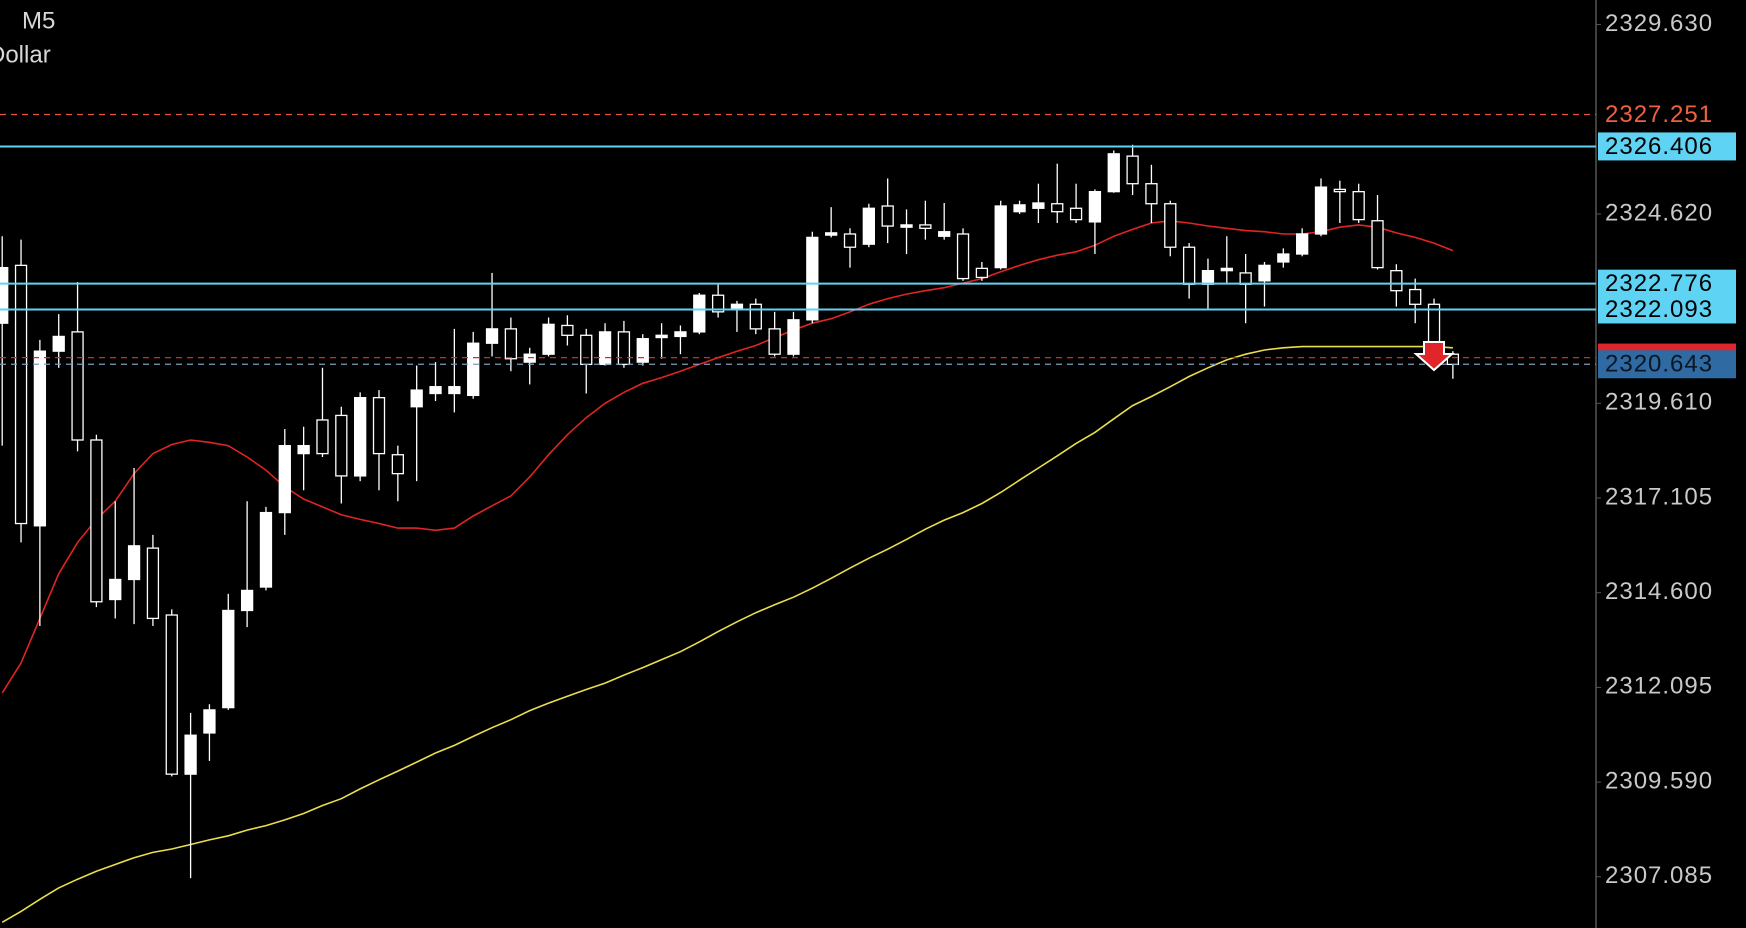 The image size is (1746, 928). I want to click on y-tick-label: 2319.610, so click(1659, 402).